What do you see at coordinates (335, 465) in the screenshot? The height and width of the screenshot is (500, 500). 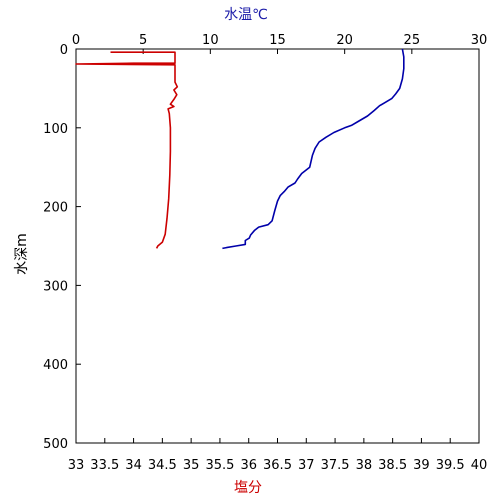 I see `bottom-tick-label: 37.5` at bounding box center [335, 465].